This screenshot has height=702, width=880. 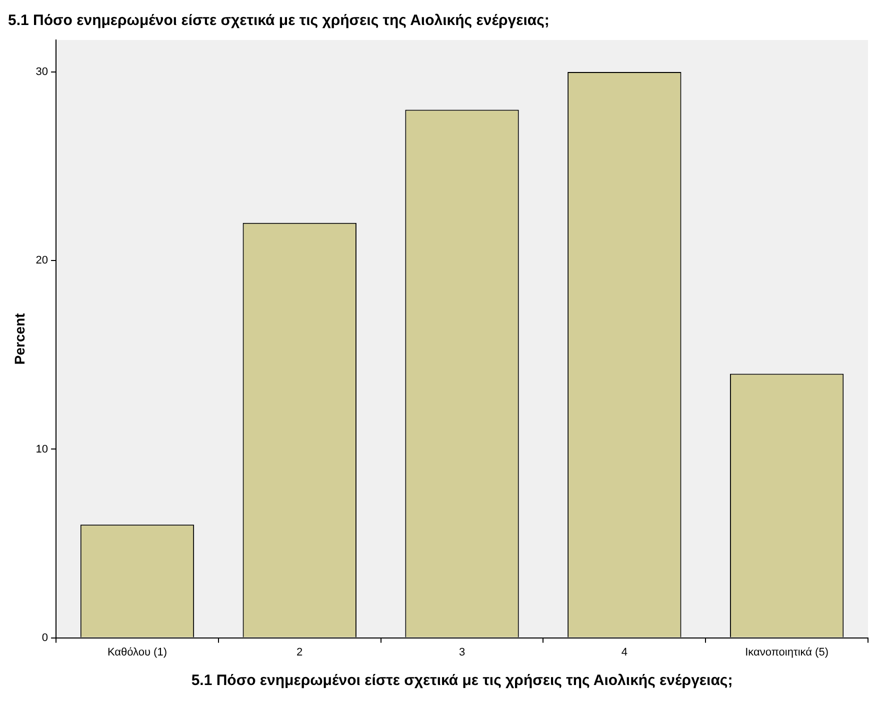 I want to click on x-tick-label: 4, so click(x=624, y=652).